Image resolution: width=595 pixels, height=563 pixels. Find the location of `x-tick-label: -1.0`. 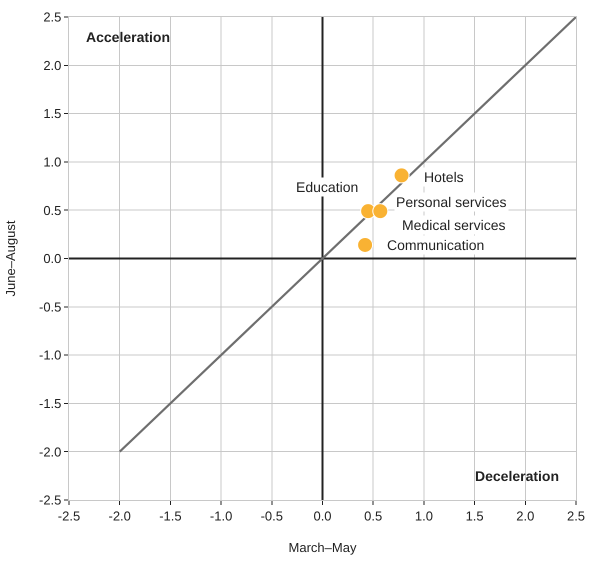

x-tick-label: -1.0 is located at coordinates (221, 516).